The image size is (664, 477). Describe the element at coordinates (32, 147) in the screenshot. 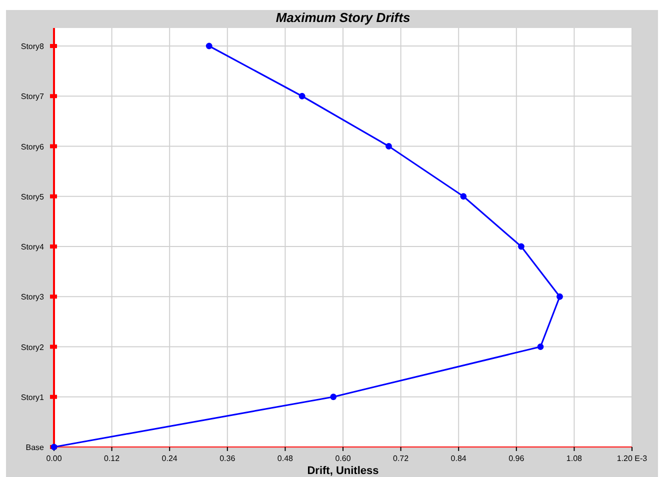

I see `y-tick-label: Story6` at that location.